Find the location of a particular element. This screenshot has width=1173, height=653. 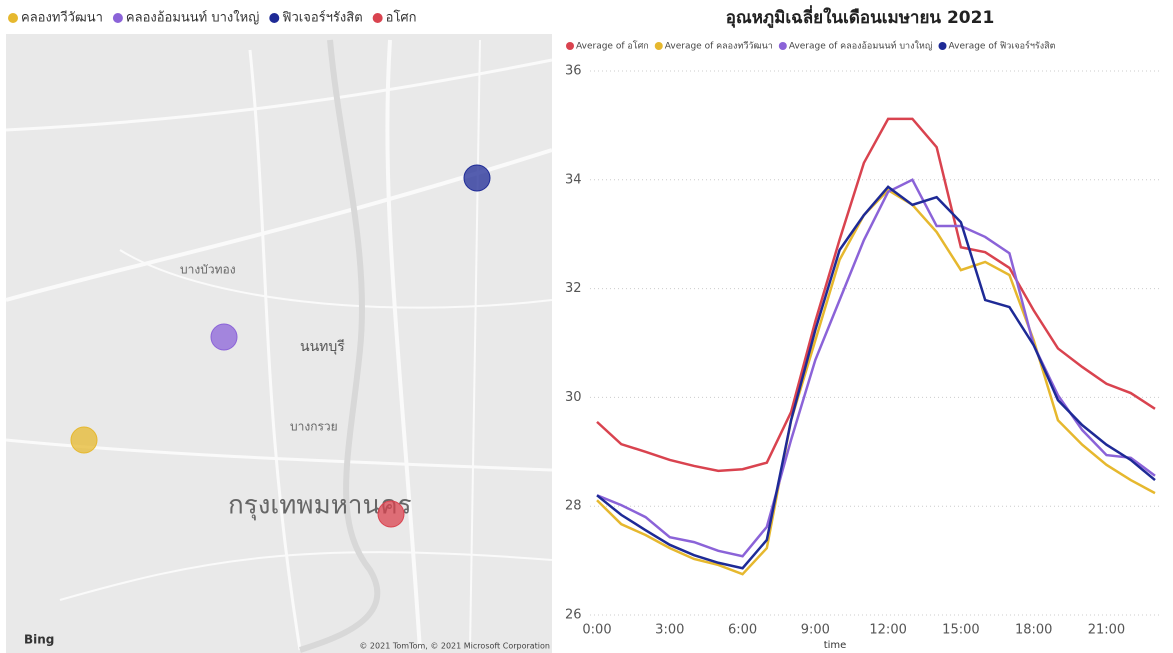

river is located at coordinates (340, 346).